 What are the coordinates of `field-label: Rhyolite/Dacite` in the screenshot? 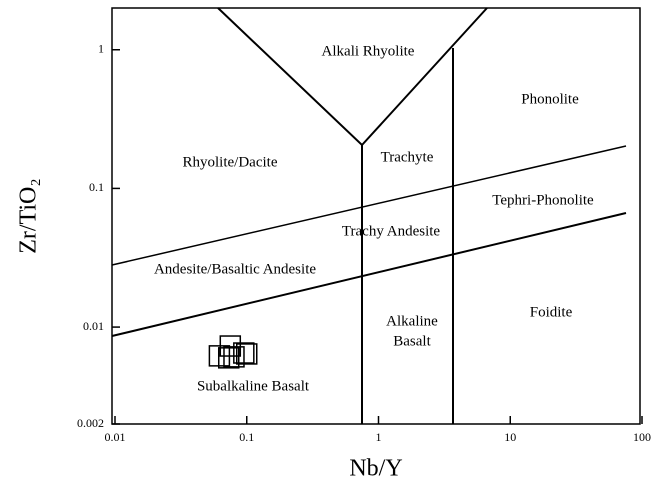 It's located at (230, 162).